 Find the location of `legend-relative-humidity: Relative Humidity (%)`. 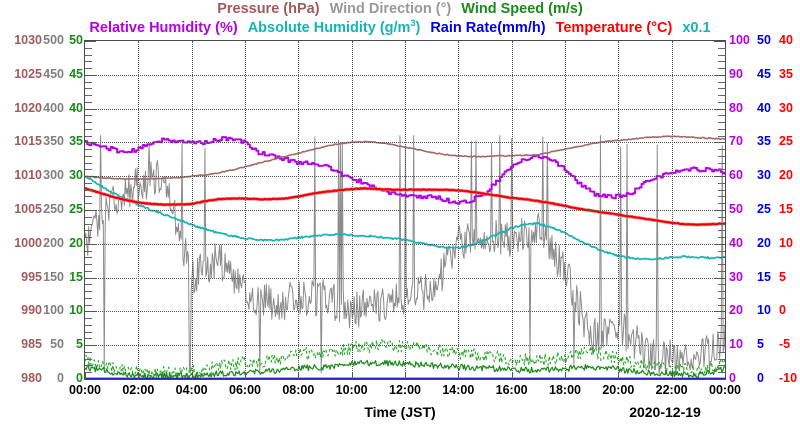

legend-relative-humidity: Relative Humidity (%) is located at coordinates (163, 27).